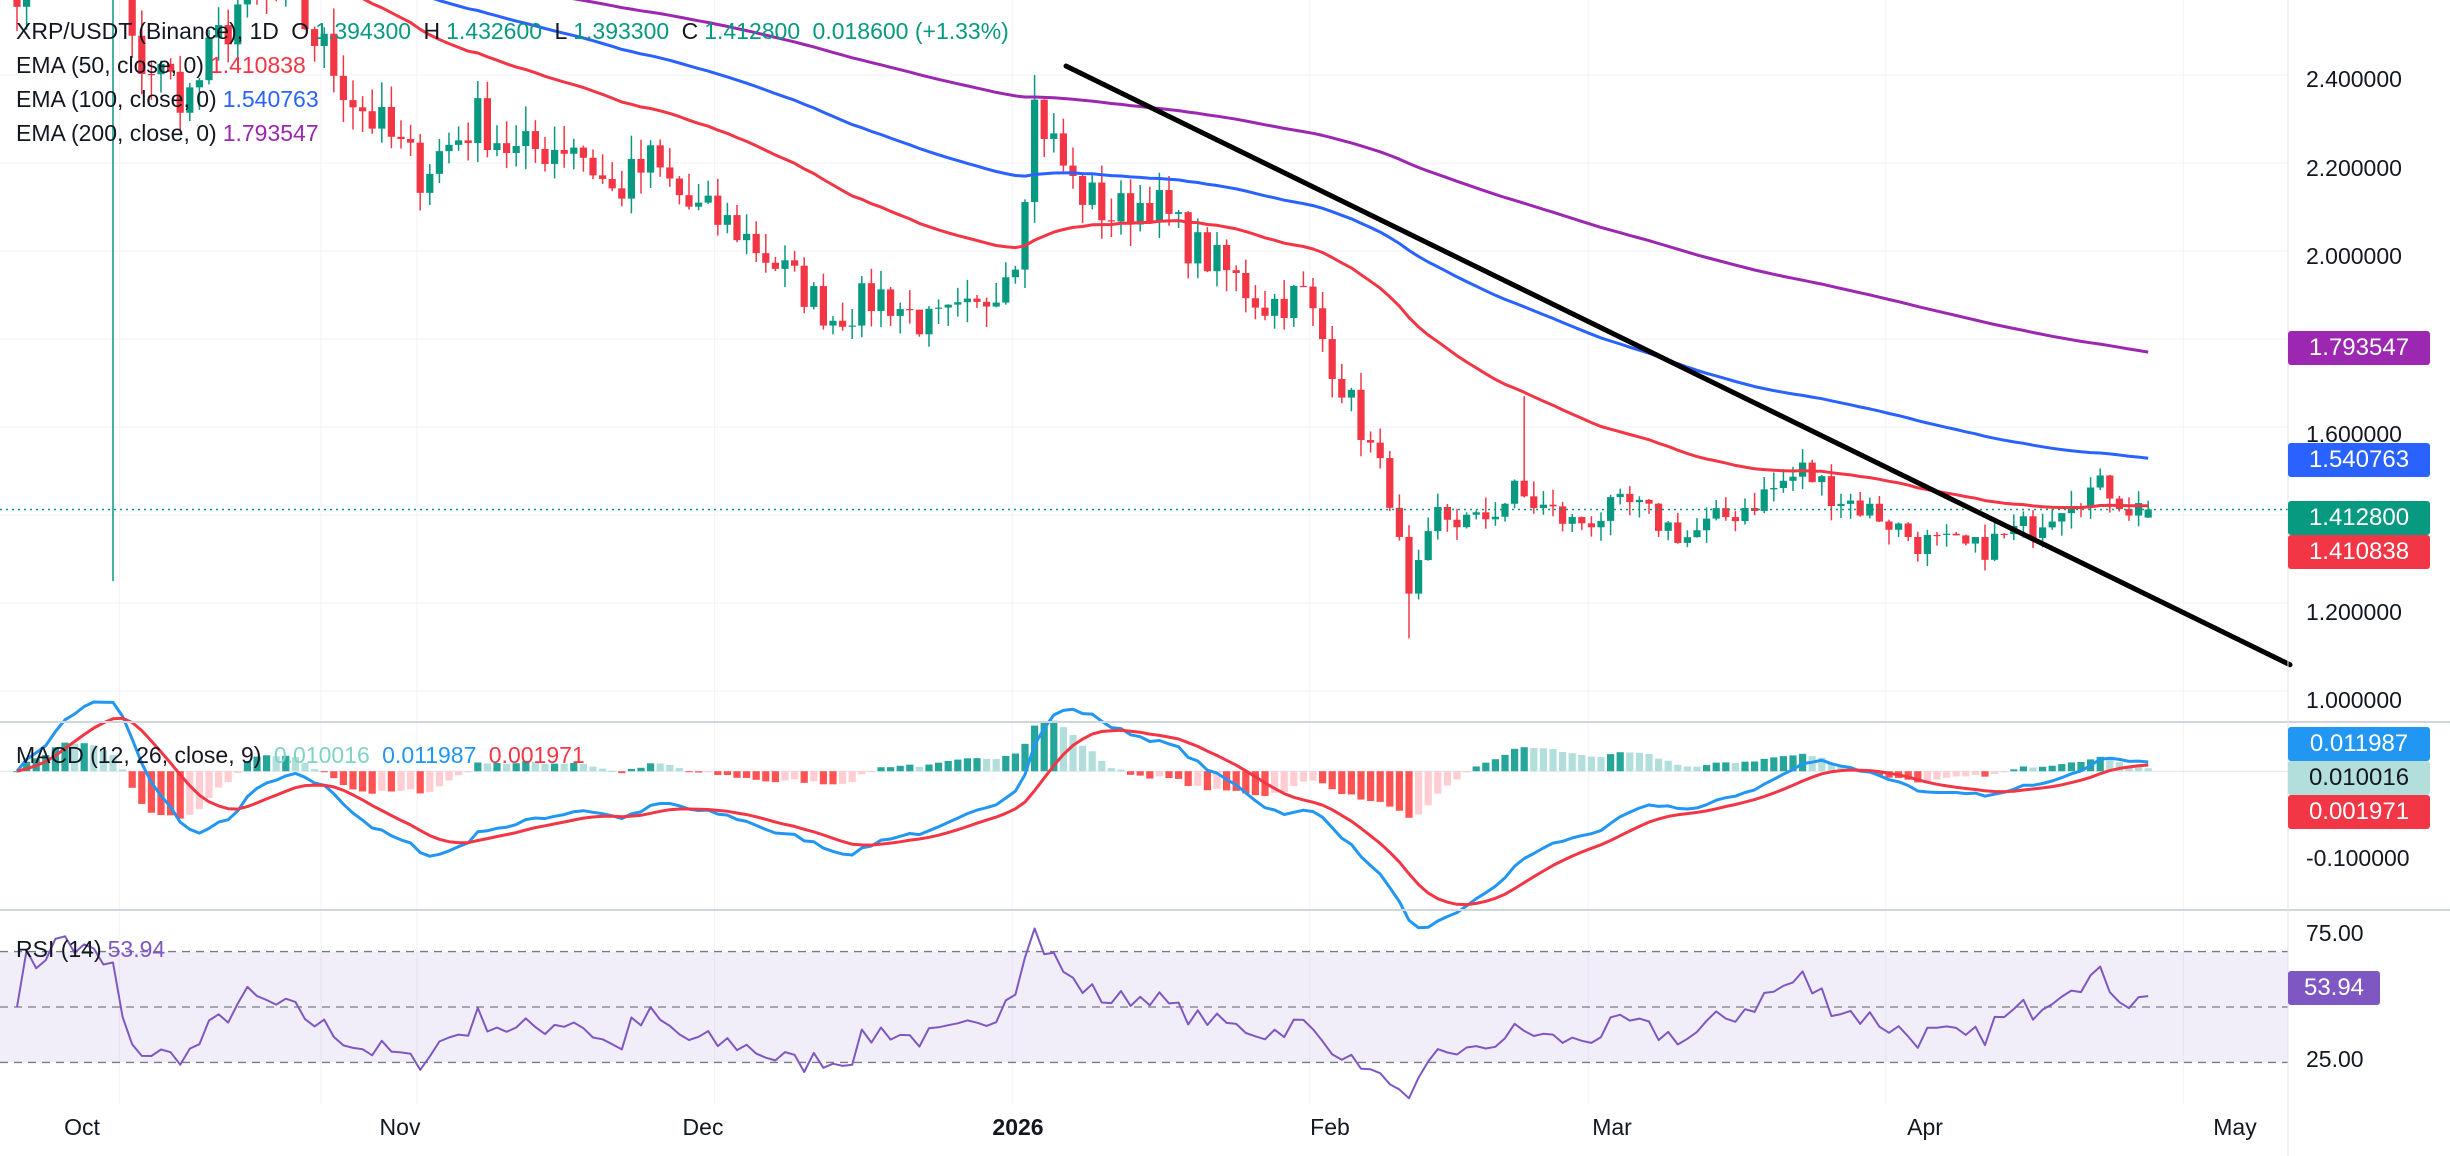 This screenshot has width=2450, height=1156. I want to click on rsi-tick-75: 75.00, so click(2335, 933).